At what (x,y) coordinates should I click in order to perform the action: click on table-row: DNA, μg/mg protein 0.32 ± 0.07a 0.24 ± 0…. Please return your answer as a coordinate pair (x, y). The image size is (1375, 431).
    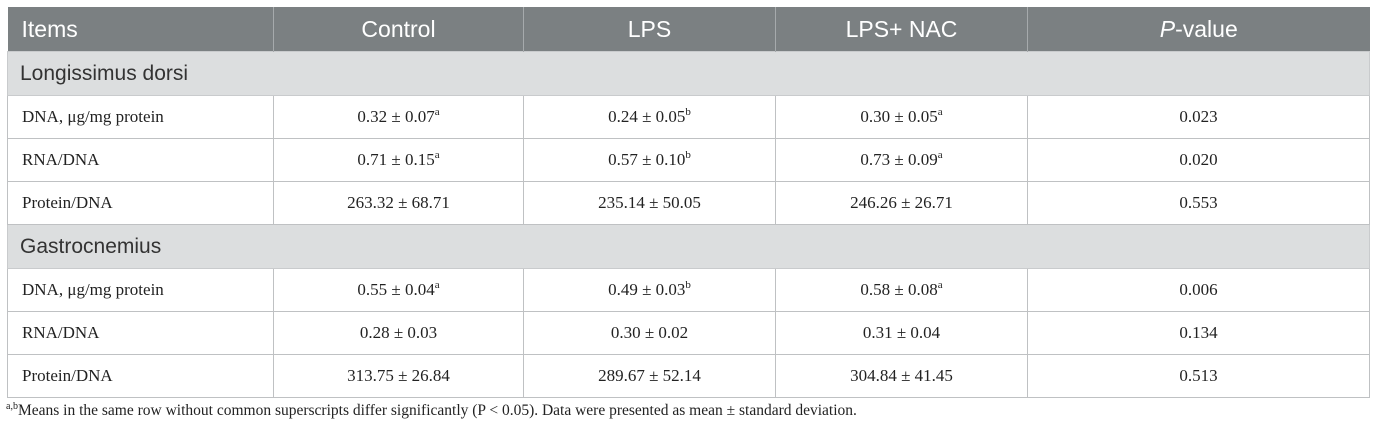
    Looking at the image, I should click on (688, 117).